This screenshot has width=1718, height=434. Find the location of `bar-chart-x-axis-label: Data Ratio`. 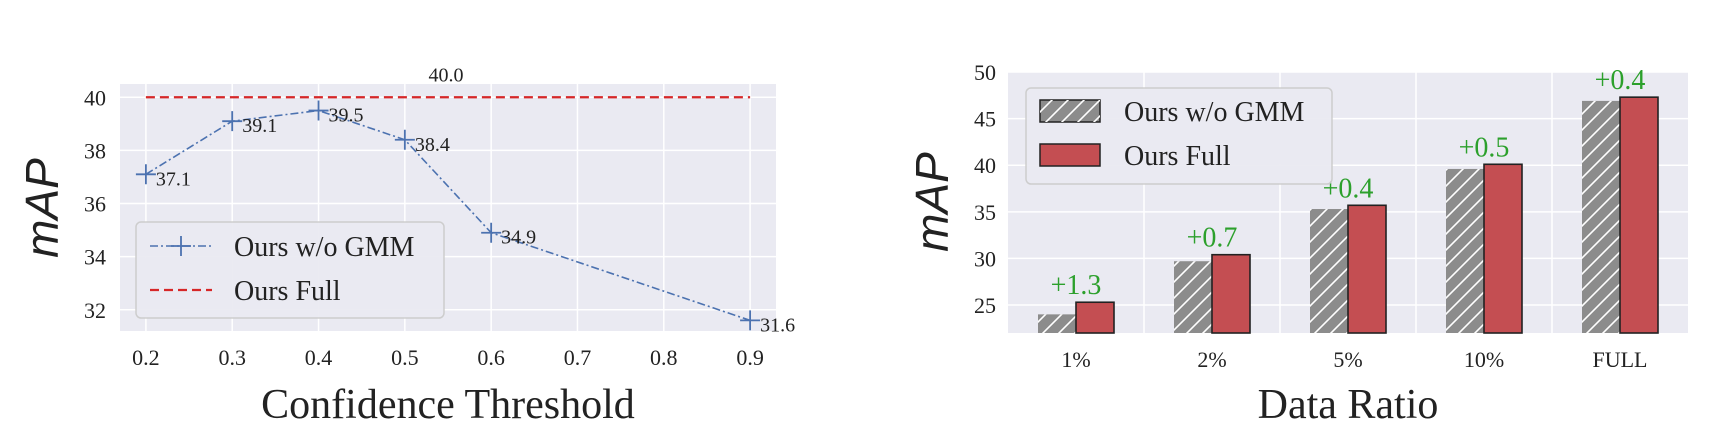

bar-chart-x-axis-label: Data Ratio is located at coordinates (1348, 405).